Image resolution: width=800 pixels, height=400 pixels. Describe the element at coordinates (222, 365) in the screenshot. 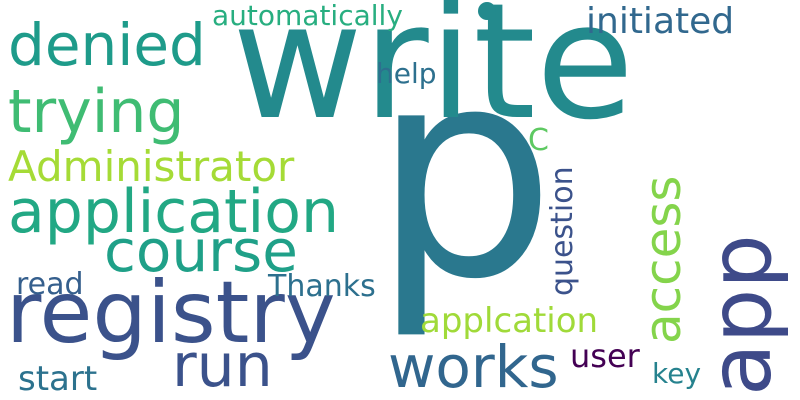

I see `word-run: run` at that location.